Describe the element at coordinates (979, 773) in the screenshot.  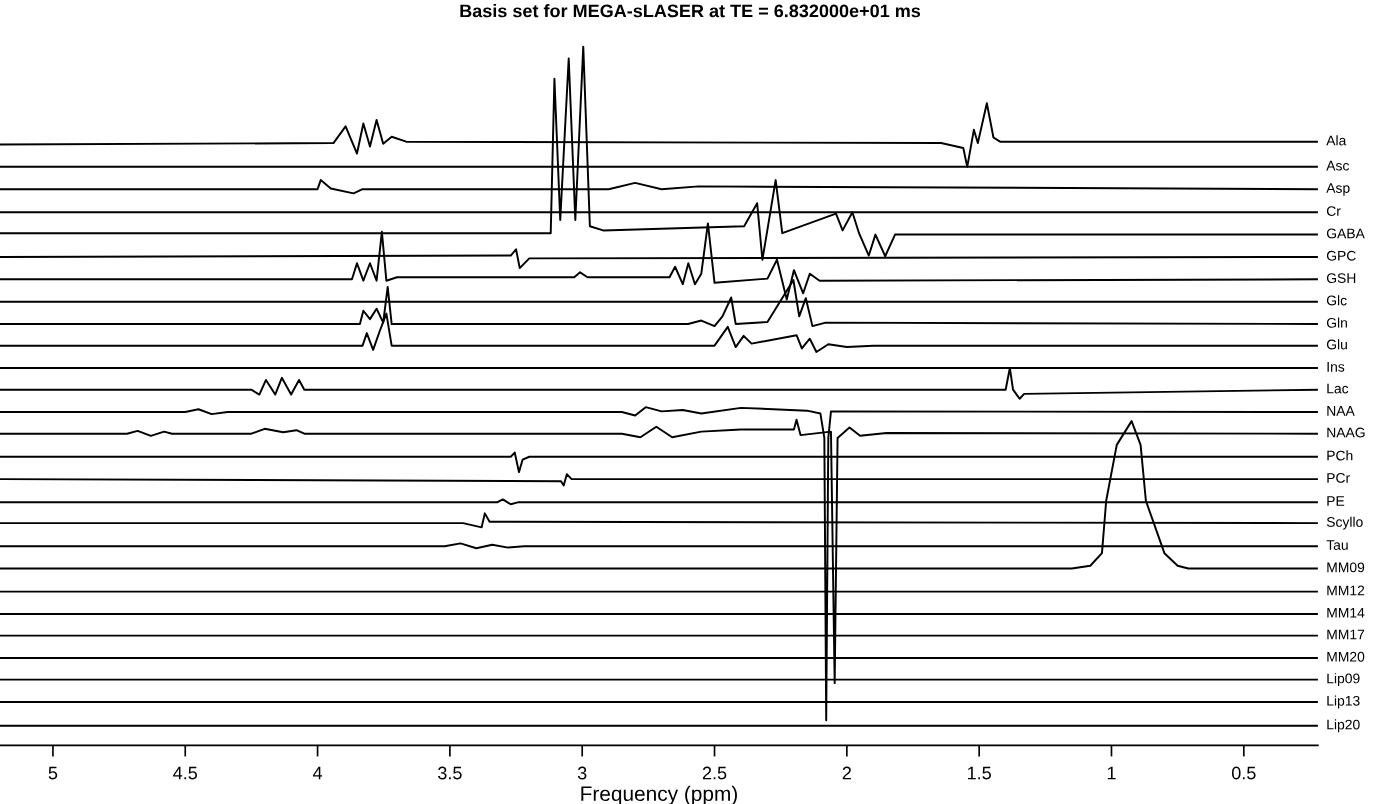
I see `x-tick-label: 1.5` at that location.